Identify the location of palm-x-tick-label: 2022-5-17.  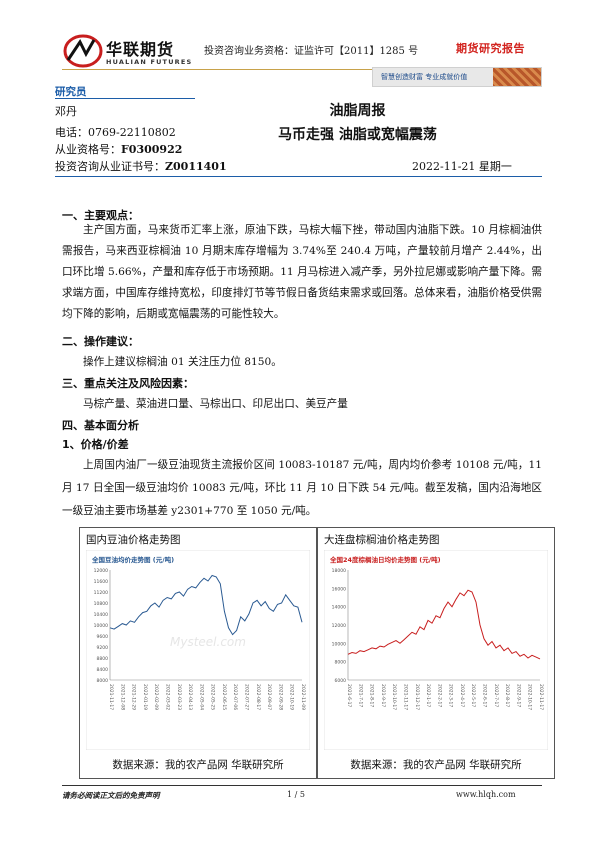
(473, 695).